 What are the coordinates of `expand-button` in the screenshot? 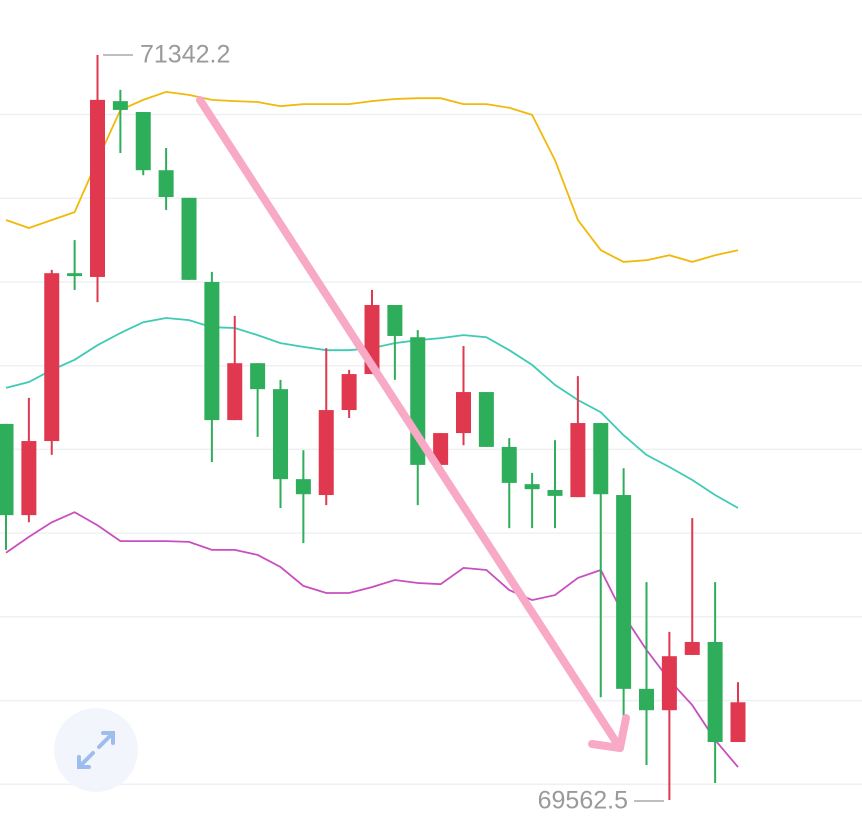 It's located at (96, 750).